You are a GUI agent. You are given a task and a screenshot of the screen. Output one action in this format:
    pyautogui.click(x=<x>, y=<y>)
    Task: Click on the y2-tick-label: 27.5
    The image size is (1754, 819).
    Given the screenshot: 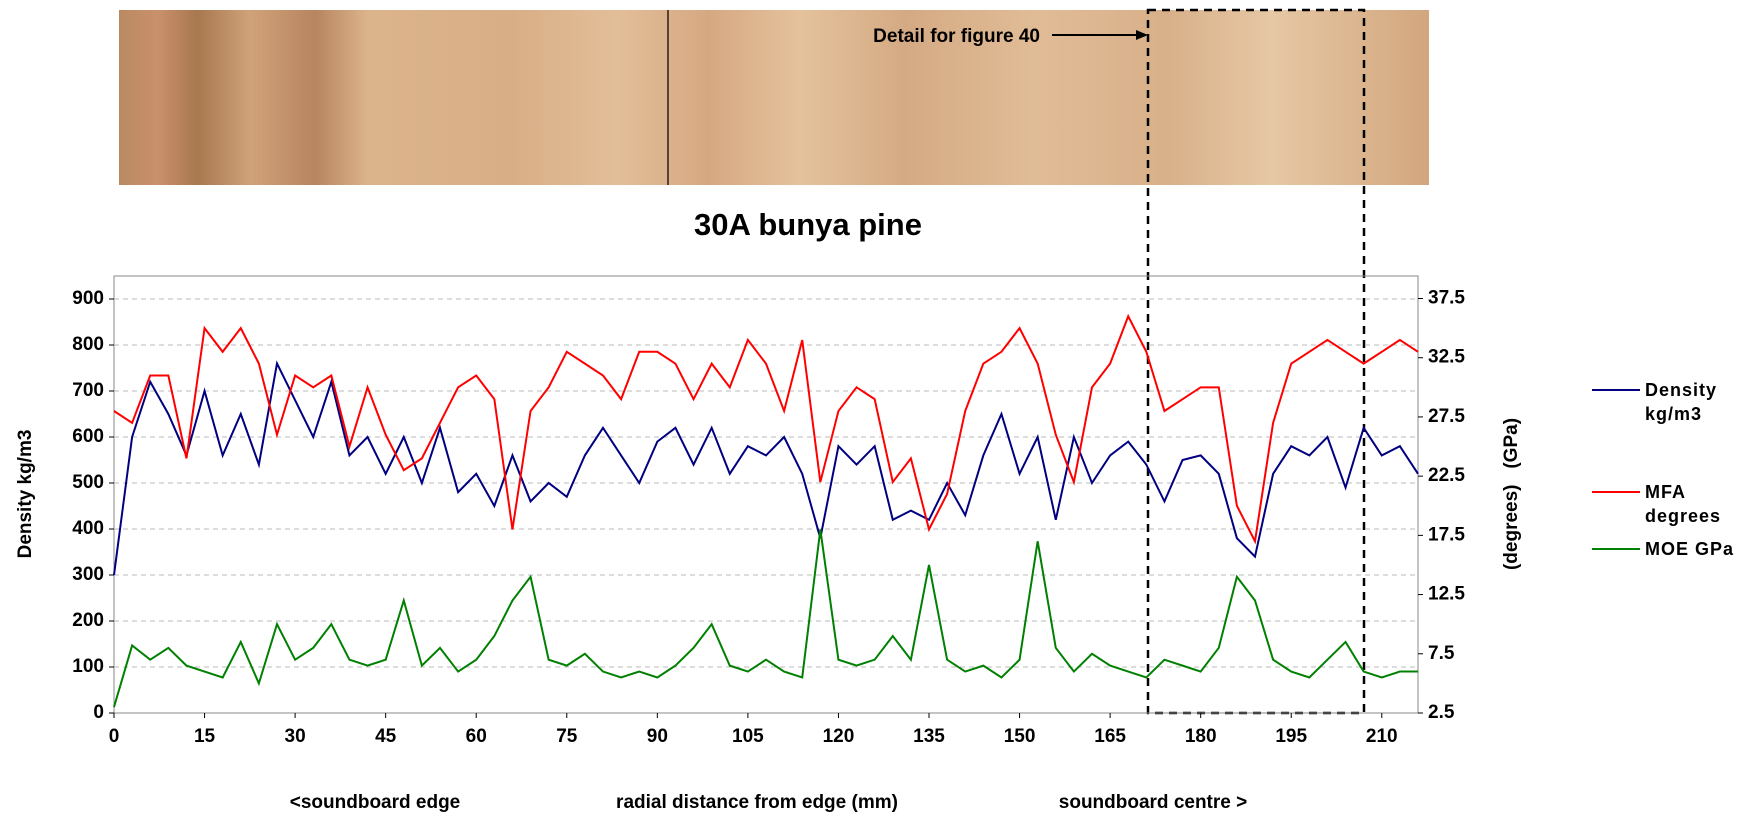 What is the action you would take?
    pyautogui.click(x=1446, y=416)
    